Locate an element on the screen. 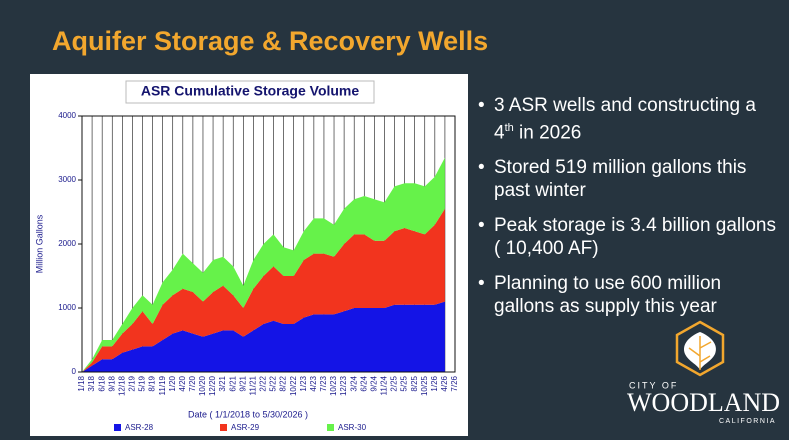 Image resolution: width=789 pixels, height=440 pixels. x-tick-label: 12/20 is located at coordinates (212, 385).